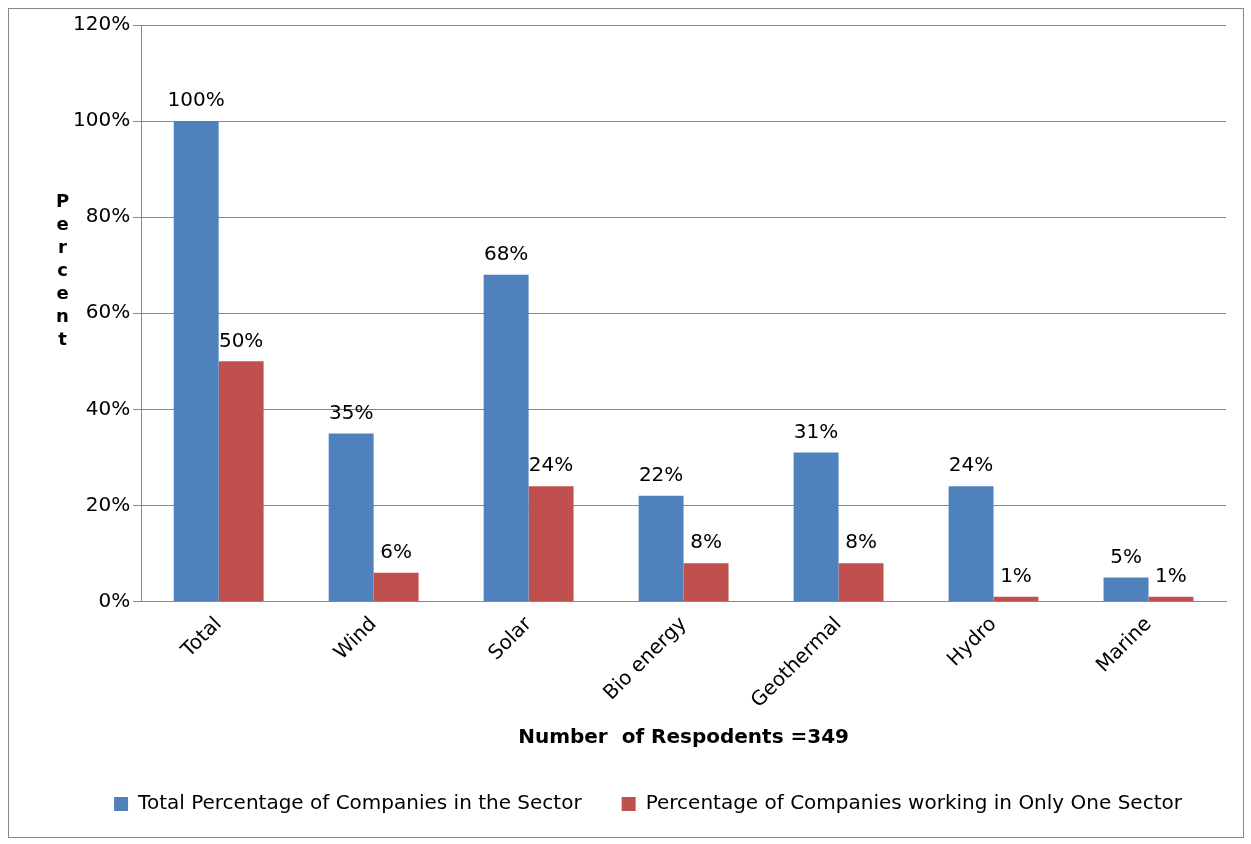 The image size is (1251, 844). Describe the element at coordinates (196, 99) in the screenshot. I see `data-label: 100%` at that location.